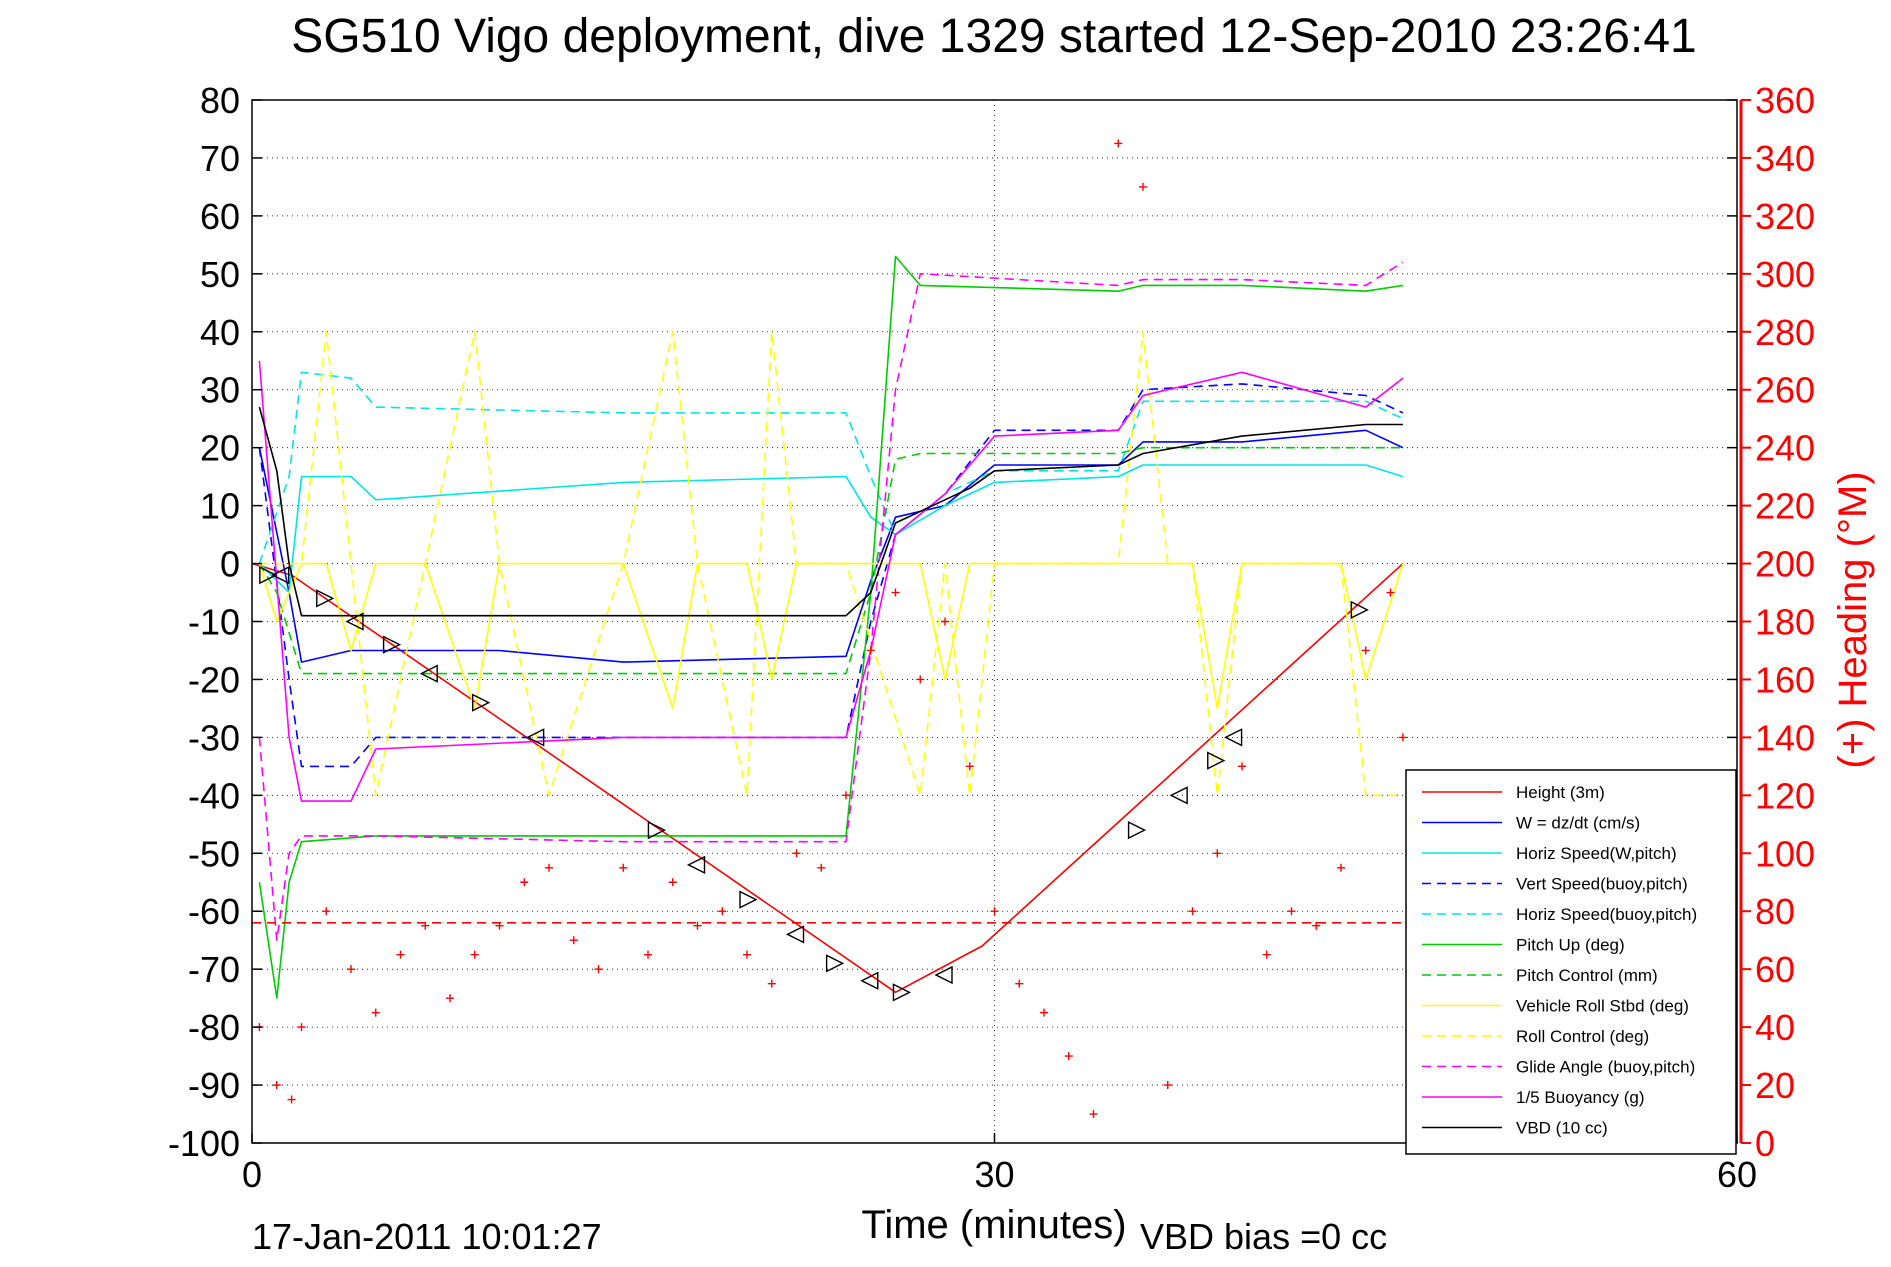  What do you see at coordinates (1785, 158) in the screenshot?
I see `y-tick-right-label: 340` at bounding box center [1785, 158].